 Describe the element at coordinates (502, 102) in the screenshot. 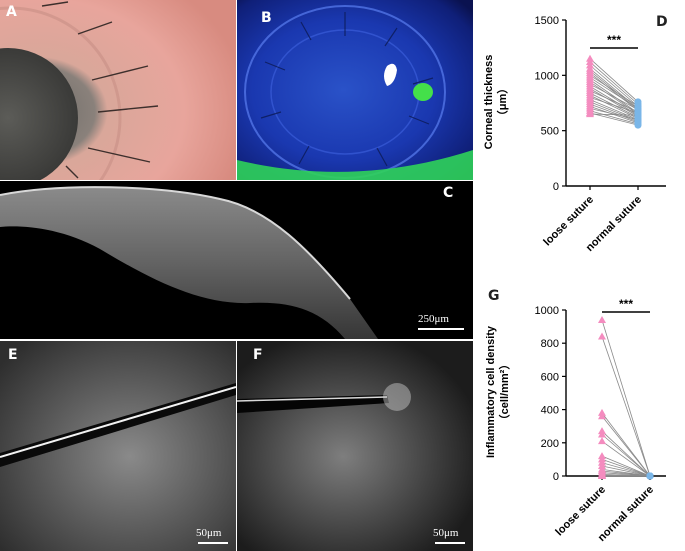

I see `y-axis-unit: （μm）` at that location.